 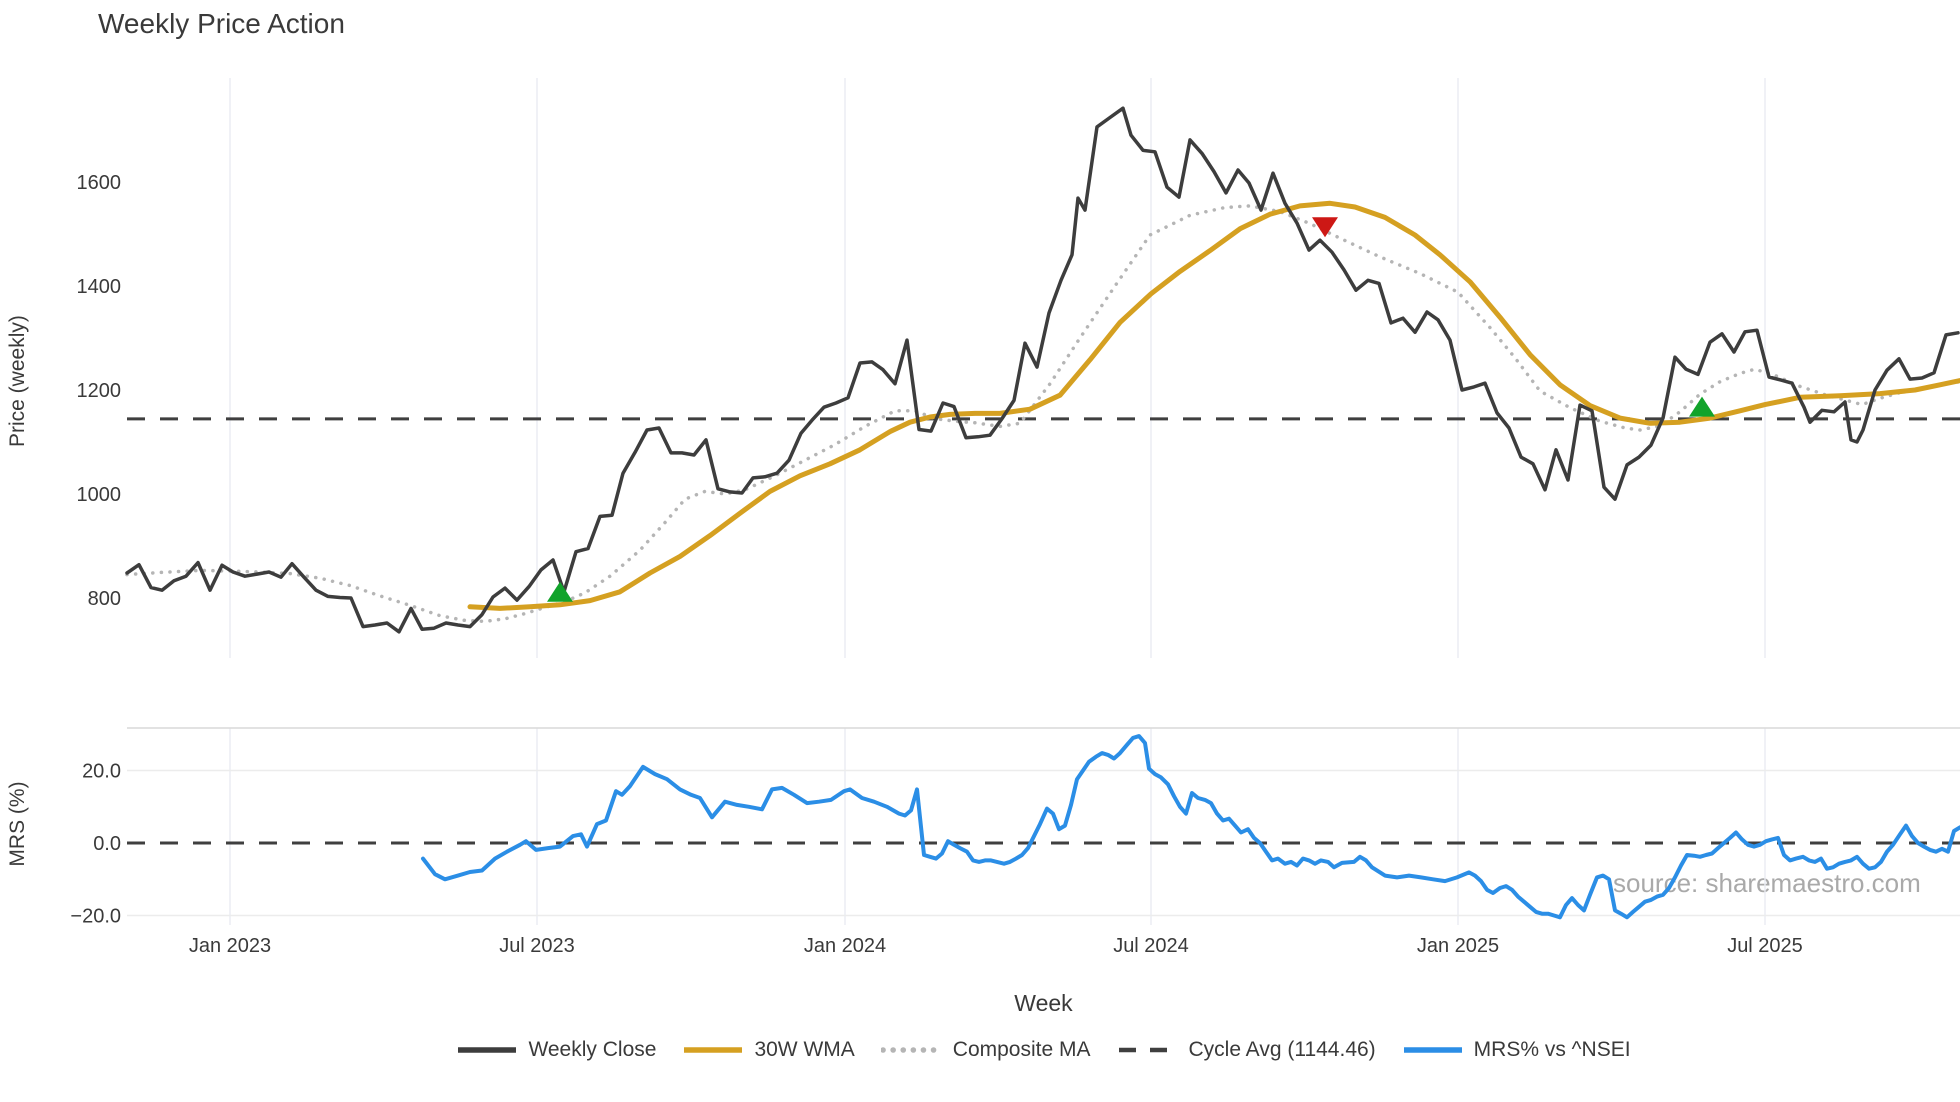 What do you see at coordinates (230, 946) in the screenshot?
I see `x-tick-label: Jan 2023` at bounding box center [230, 946].